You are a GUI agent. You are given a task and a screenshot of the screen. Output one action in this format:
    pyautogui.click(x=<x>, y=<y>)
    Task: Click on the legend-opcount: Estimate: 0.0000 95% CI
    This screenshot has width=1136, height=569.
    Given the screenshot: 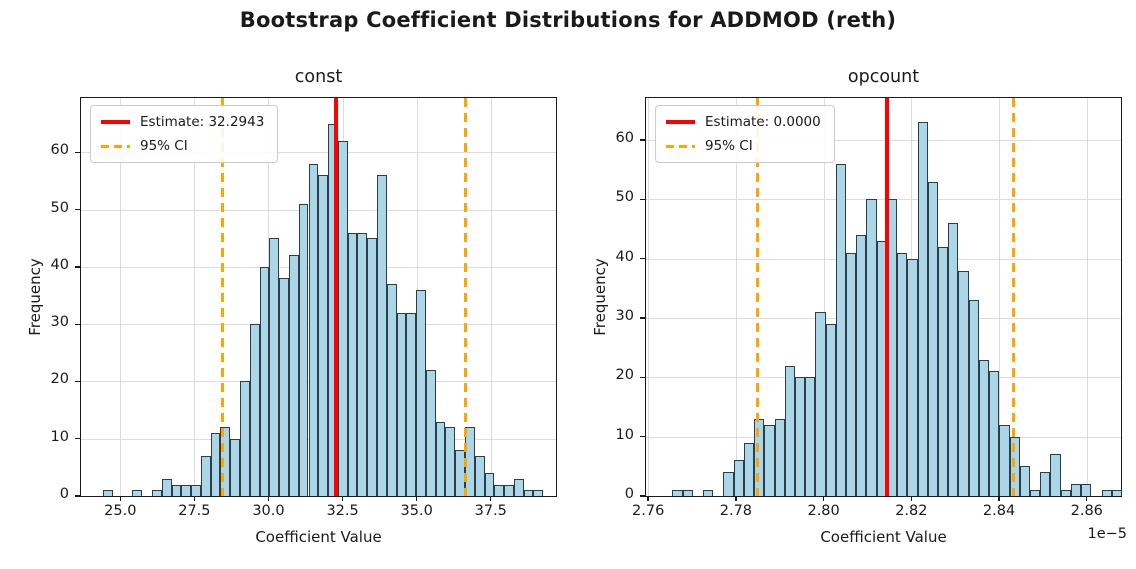 What is the action you would take?
    pyautogui.click(x=745, y=134)
    